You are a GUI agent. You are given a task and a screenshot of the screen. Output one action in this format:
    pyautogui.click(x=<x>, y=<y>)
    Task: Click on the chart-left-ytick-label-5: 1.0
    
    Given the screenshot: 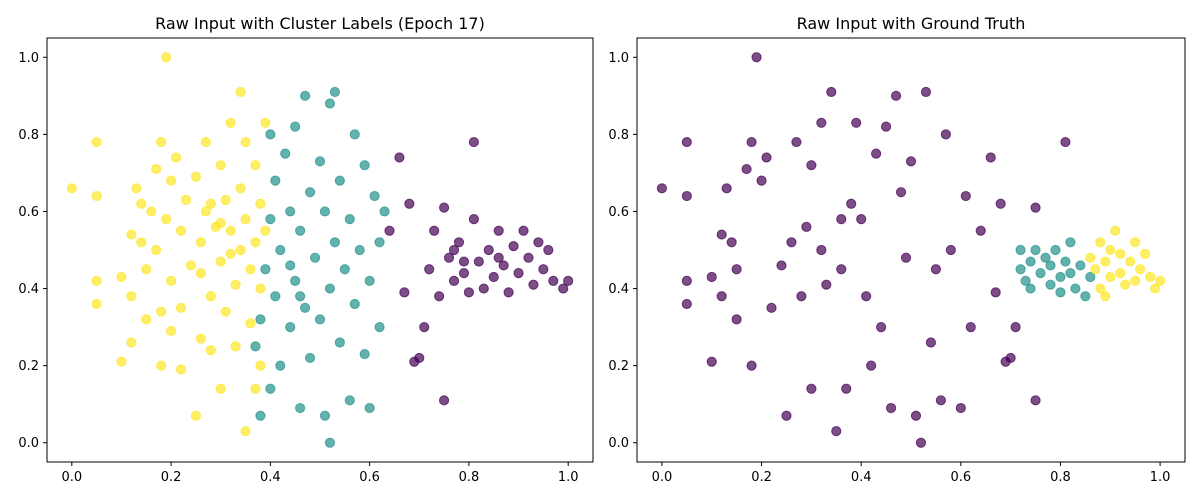 What is the action you would take?
    pyautogui.click(x=28, y=58)
    